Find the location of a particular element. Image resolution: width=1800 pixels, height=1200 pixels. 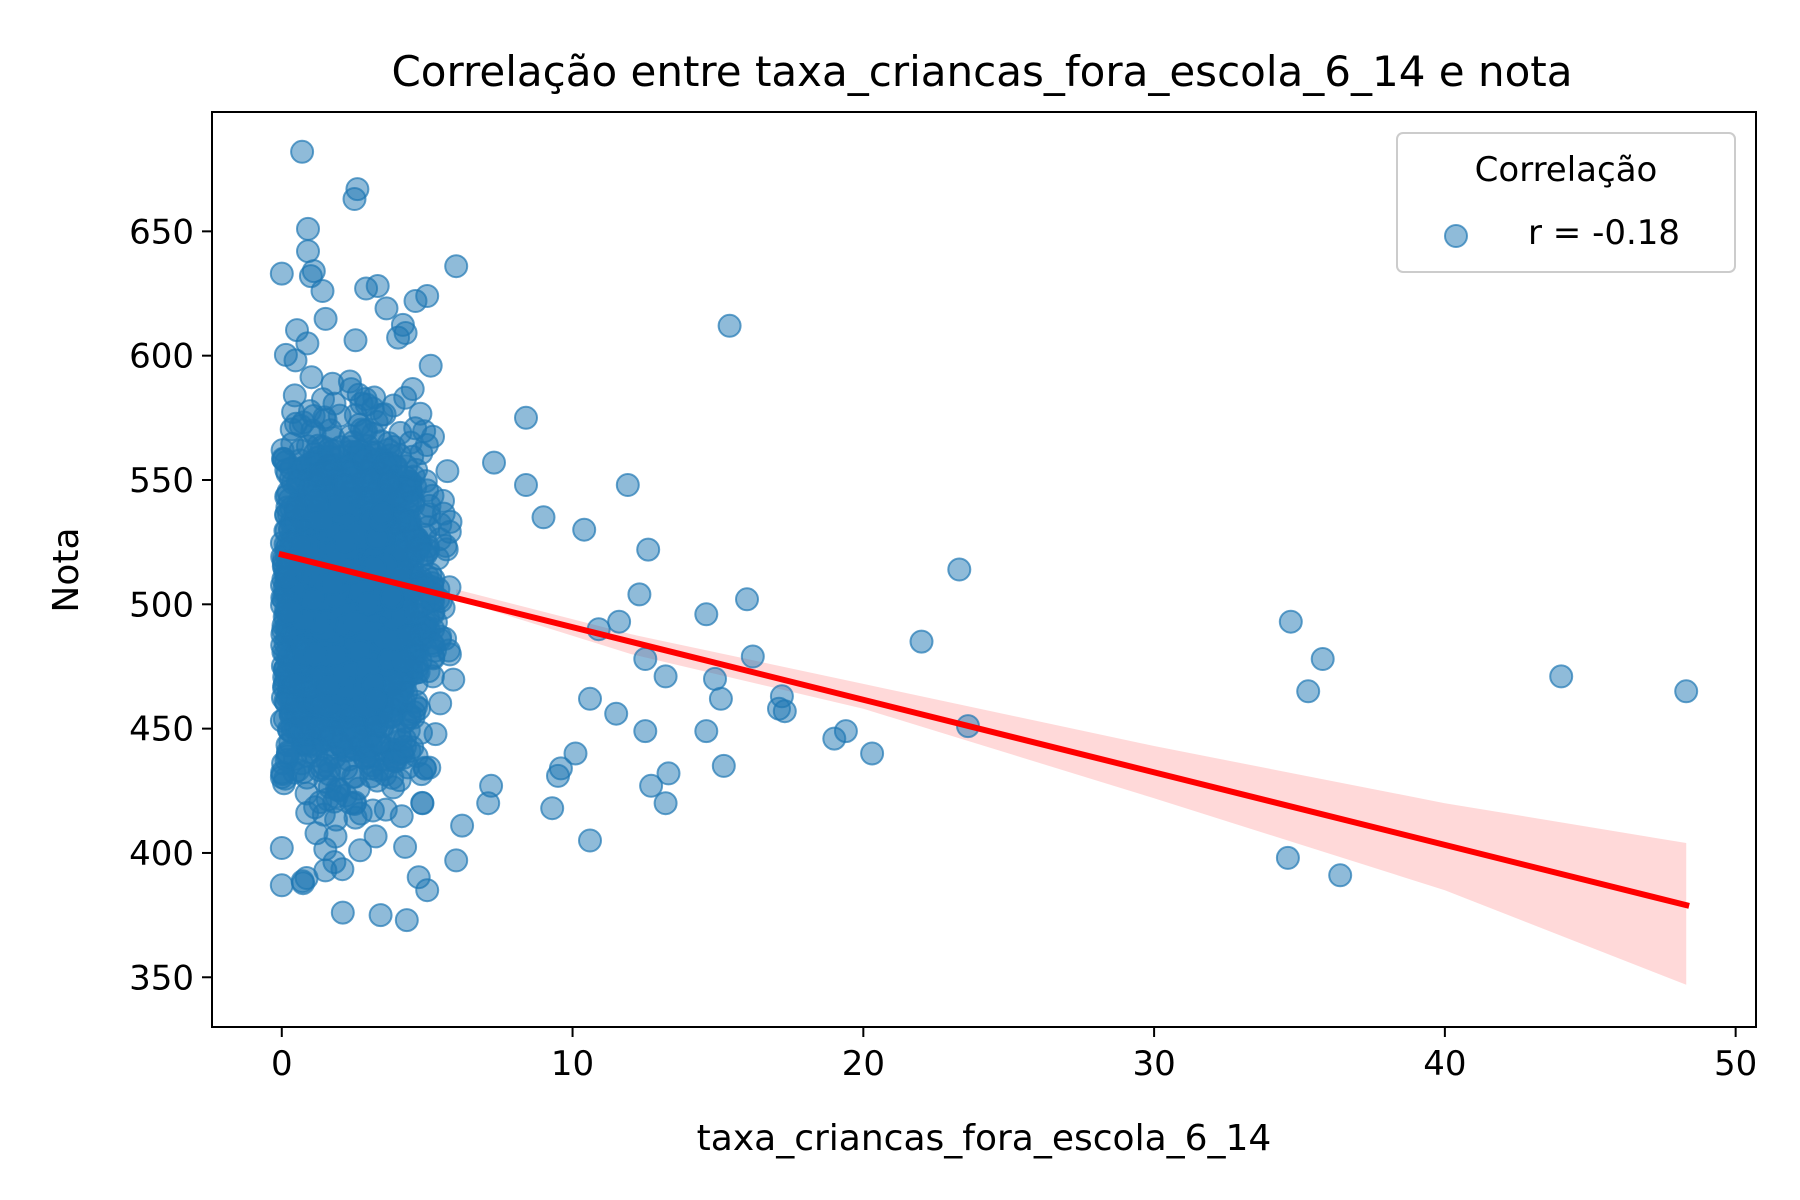

x-tick-label: 40 is located at coordinates (1444, 1064).